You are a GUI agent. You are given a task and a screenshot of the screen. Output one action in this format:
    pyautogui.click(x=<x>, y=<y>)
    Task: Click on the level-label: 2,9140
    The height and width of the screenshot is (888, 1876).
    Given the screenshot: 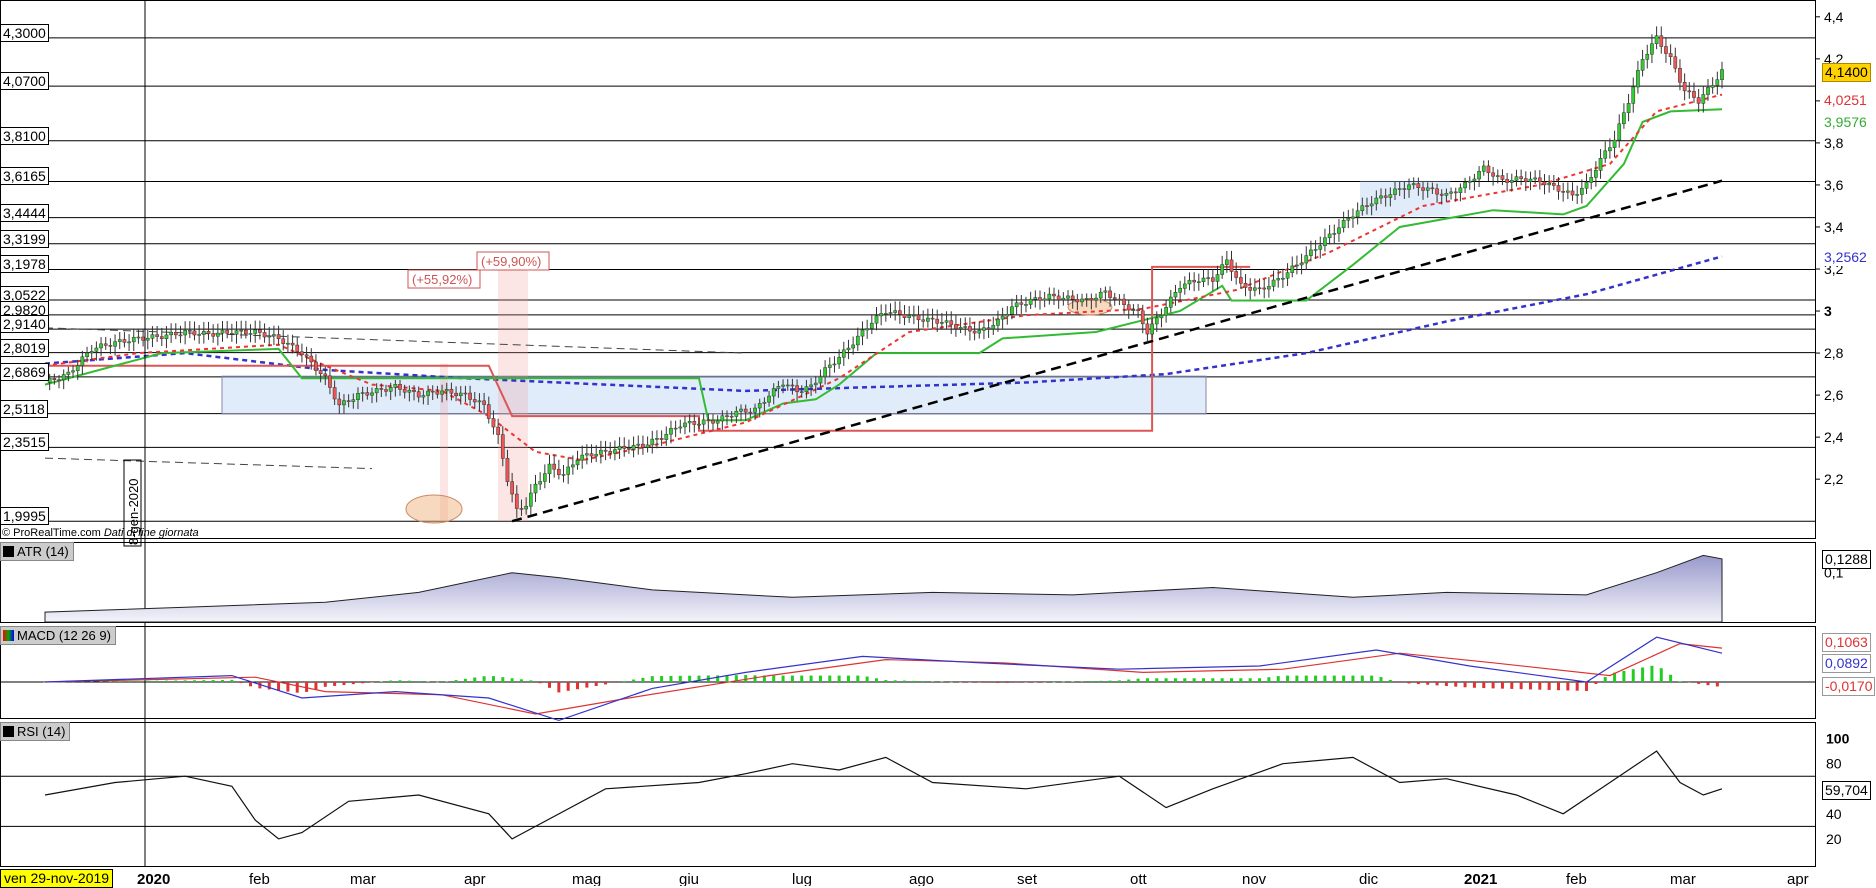 What is the action you would take?
    pyautogui.click(x=24, y=324)
    